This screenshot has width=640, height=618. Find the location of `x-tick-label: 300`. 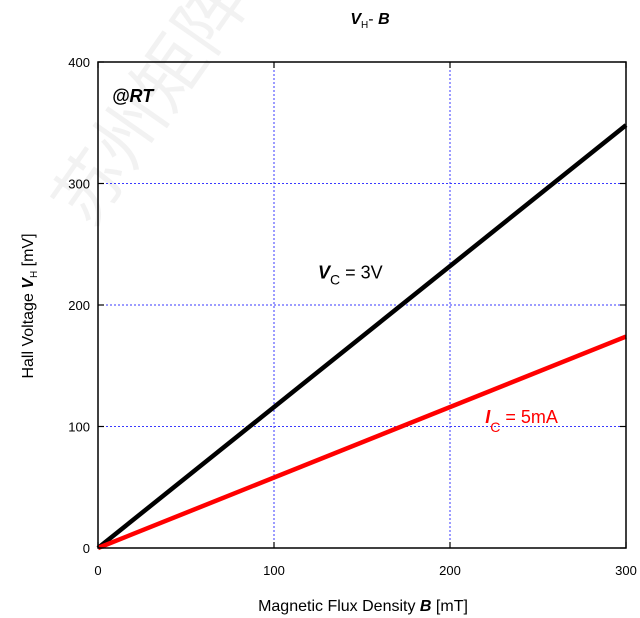

x-tick-label: 300 is located at coordinates (626, 570).